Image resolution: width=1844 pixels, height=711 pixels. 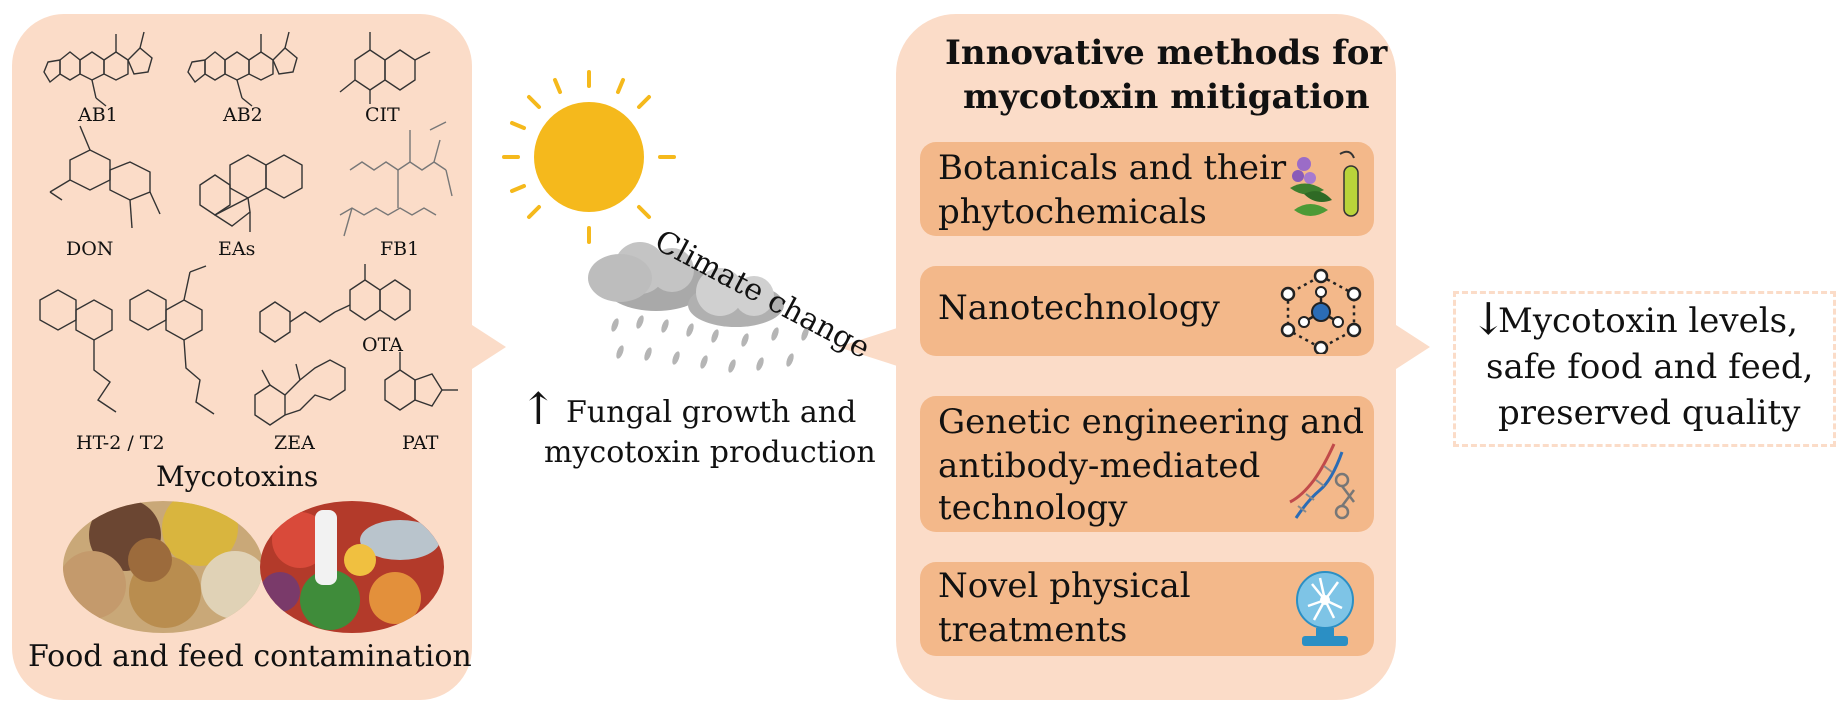 What do you see at coordinates (251, 193) in the screenshot?
I see `eas-structure` at bounding box center [251, 193].